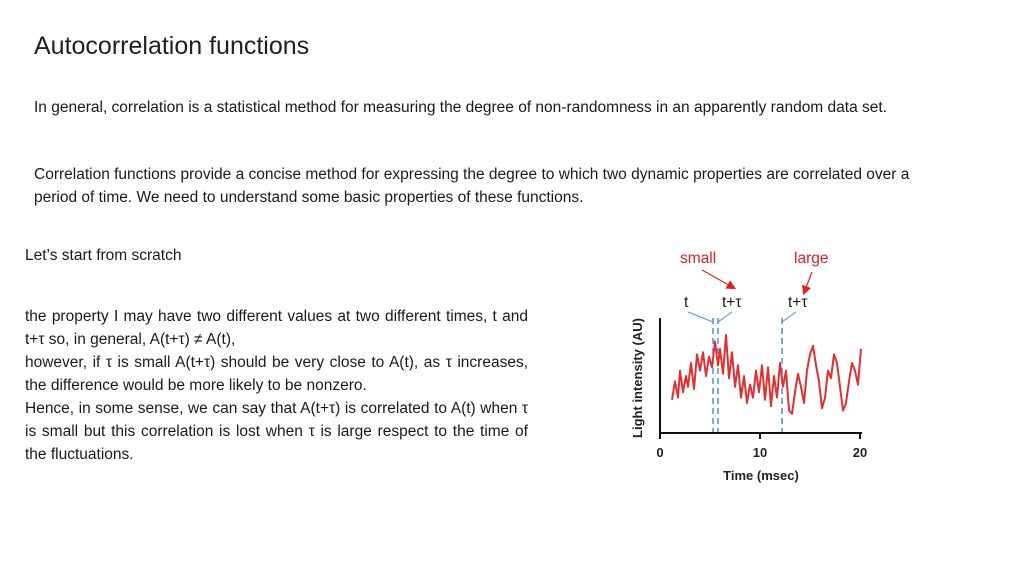 This screenshot has width=1024, height=576. I want to click on label-t-plus-tau-large: t+τ, so click(798, 302).